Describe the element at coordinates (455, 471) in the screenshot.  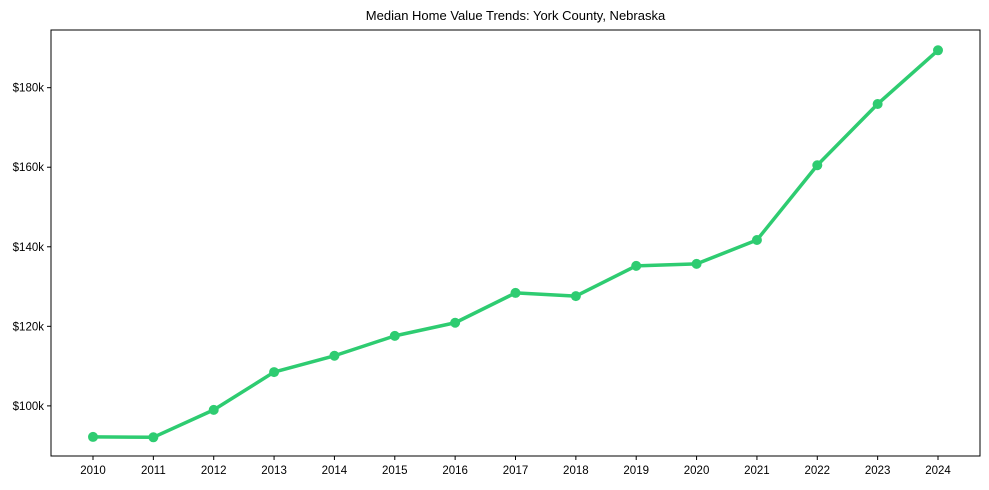
I see `x-tick-label: 2016` at that location.